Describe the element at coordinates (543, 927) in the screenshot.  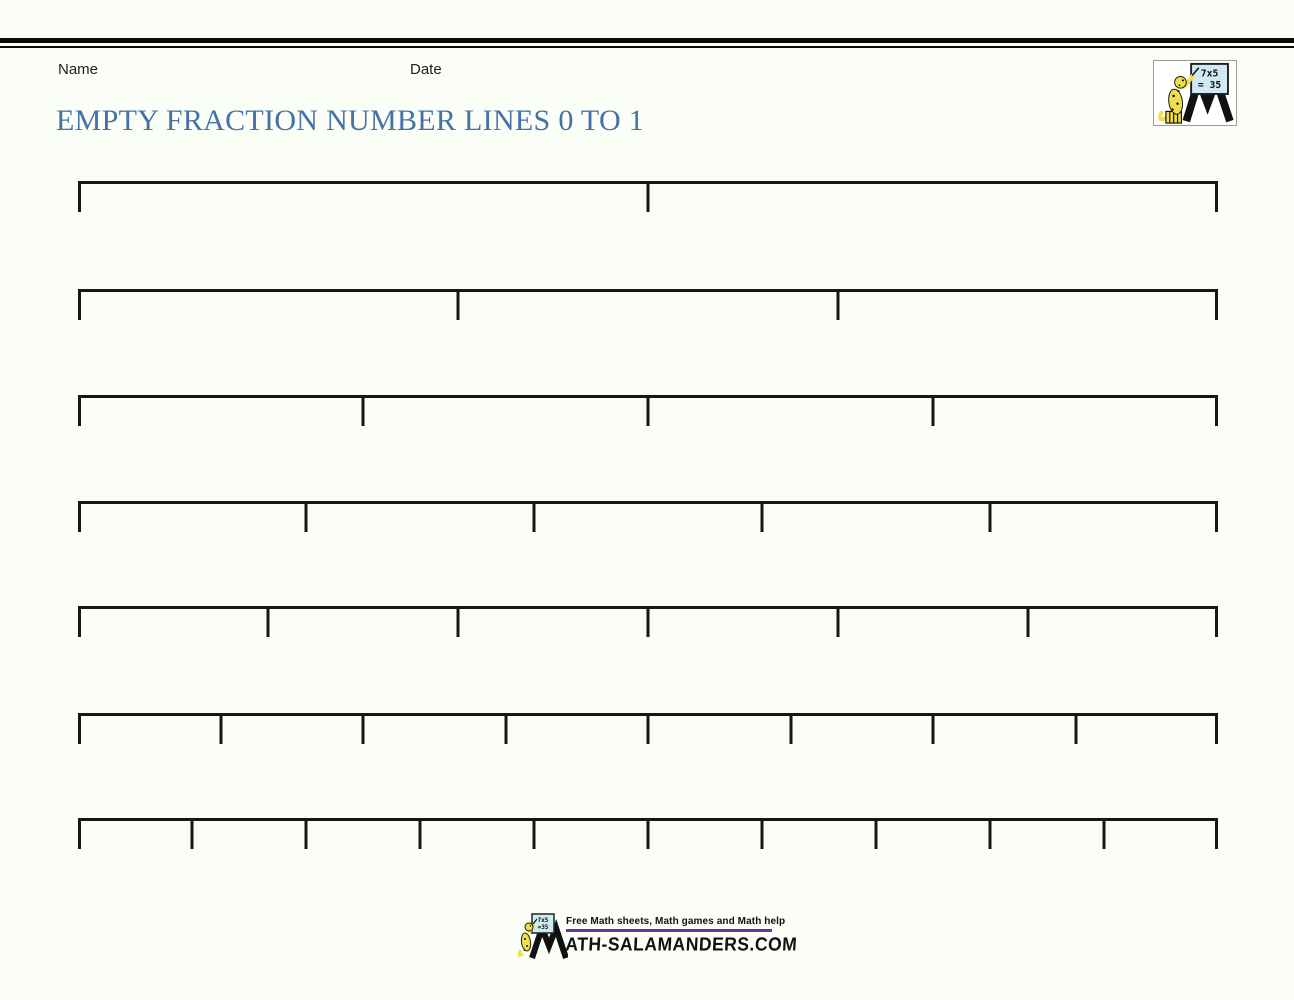
I see `footer-board-line2: =35` at that location.